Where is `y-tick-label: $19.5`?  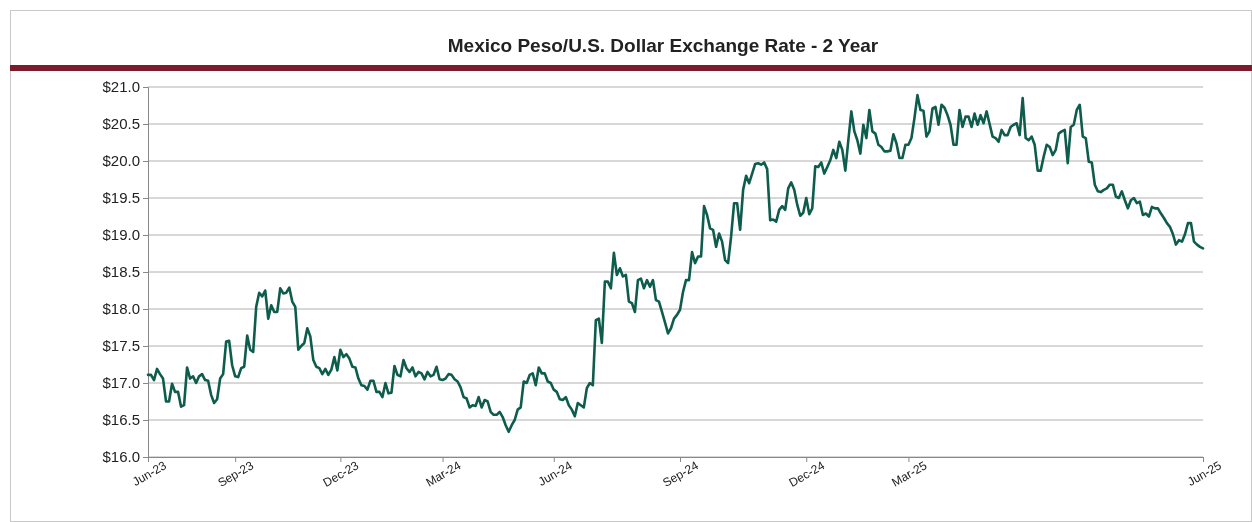 y-tick-label: $19.5 is located at coordinates (121, 198).